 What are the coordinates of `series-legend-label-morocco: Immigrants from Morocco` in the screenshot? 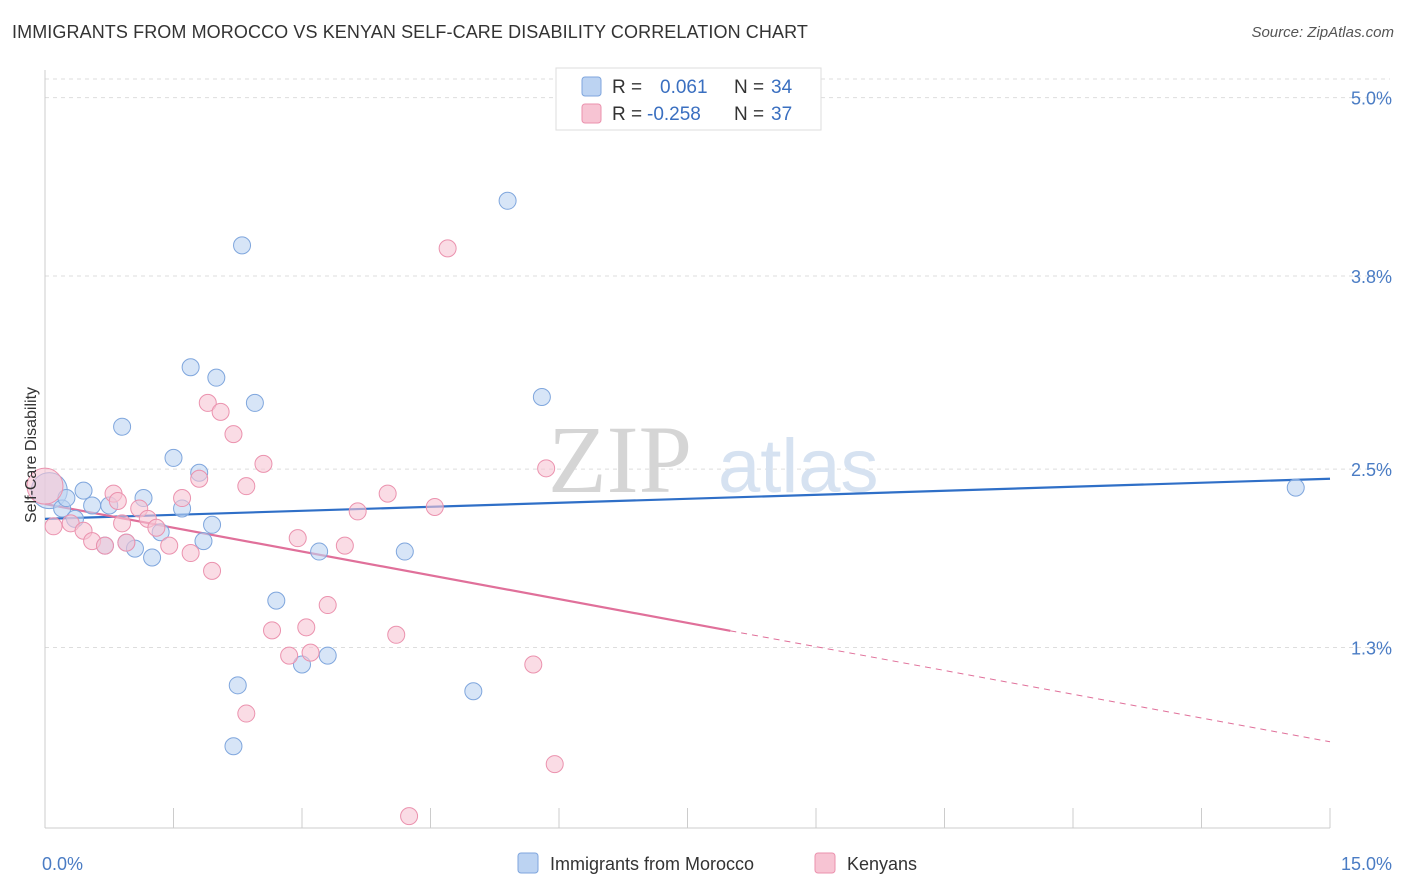 It's located at (652, 864).